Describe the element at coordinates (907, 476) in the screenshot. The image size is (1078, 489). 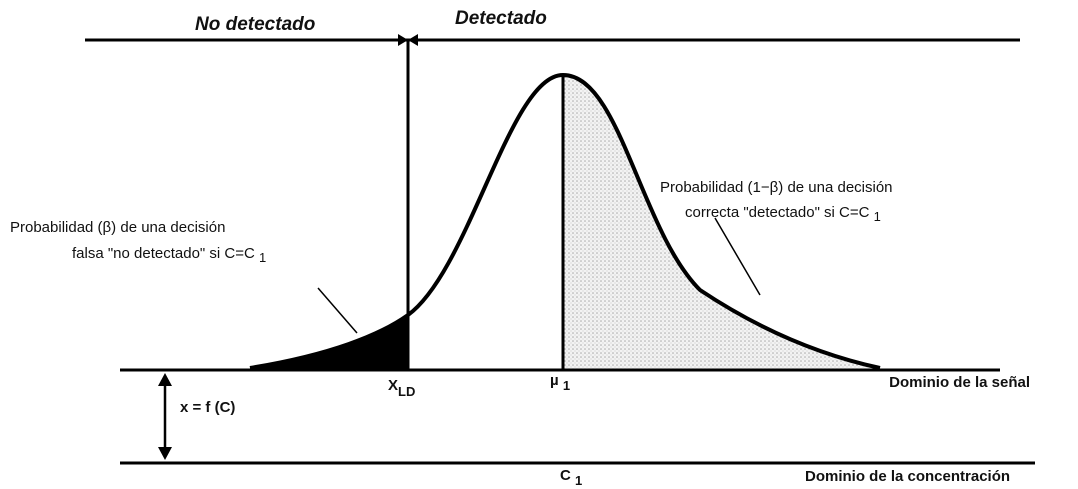
I see `concentration-domain: Dominio de la concentración` at that location.